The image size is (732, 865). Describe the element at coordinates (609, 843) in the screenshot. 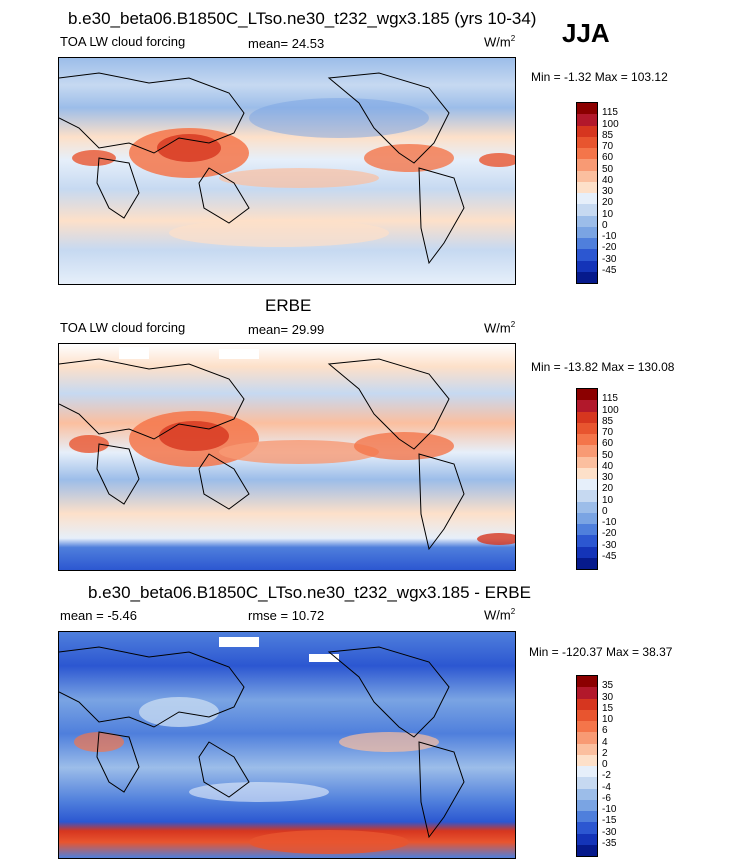

I see `panel-3-colorbar-tick-label: -35` at that location.